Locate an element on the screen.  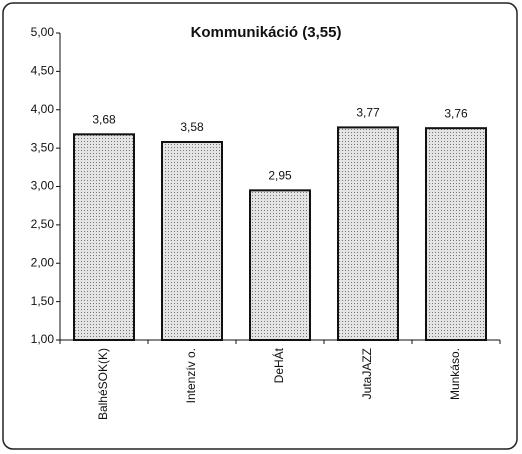
value-label: 3,58 is located at coordinates (192, 127).